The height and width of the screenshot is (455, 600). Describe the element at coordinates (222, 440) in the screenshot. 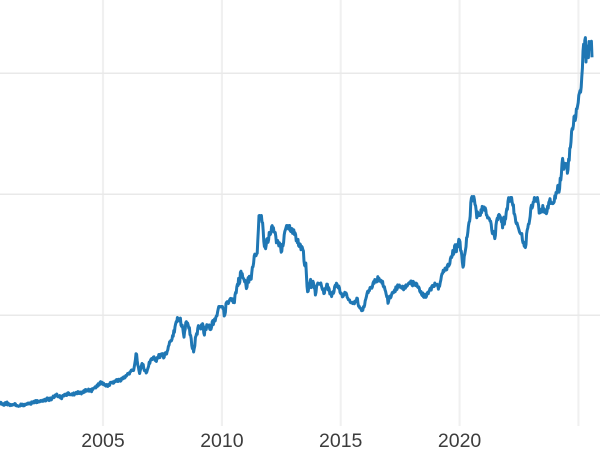

I see `svg-text: 2010` at that location.